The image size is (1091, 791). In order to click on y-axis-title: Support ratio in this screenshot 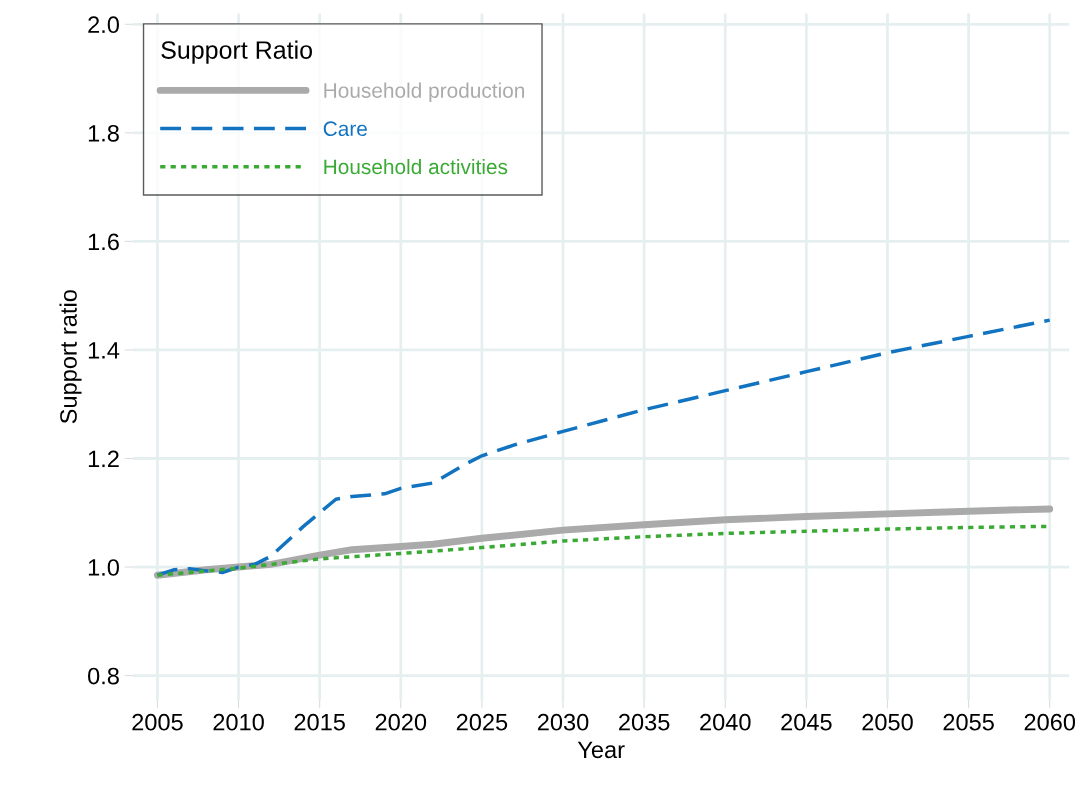, I will do `click(70, 357)`.